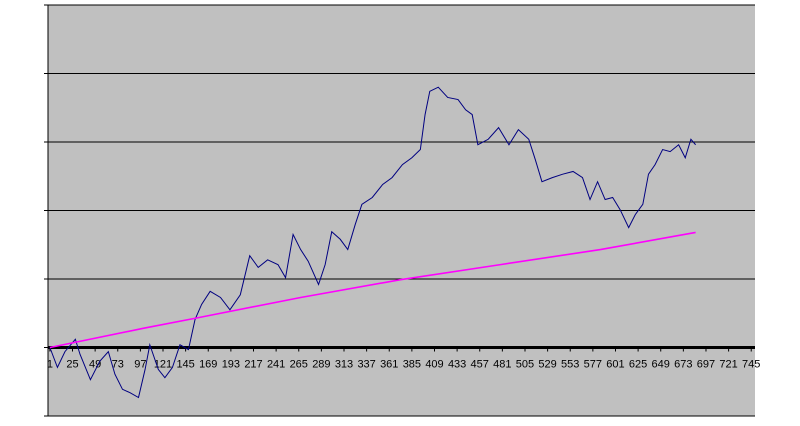 The image size is (800, 426). Describe the element at coordinates (570, 365) in the screenshot. I see `x-tick-label: 553` at that location.